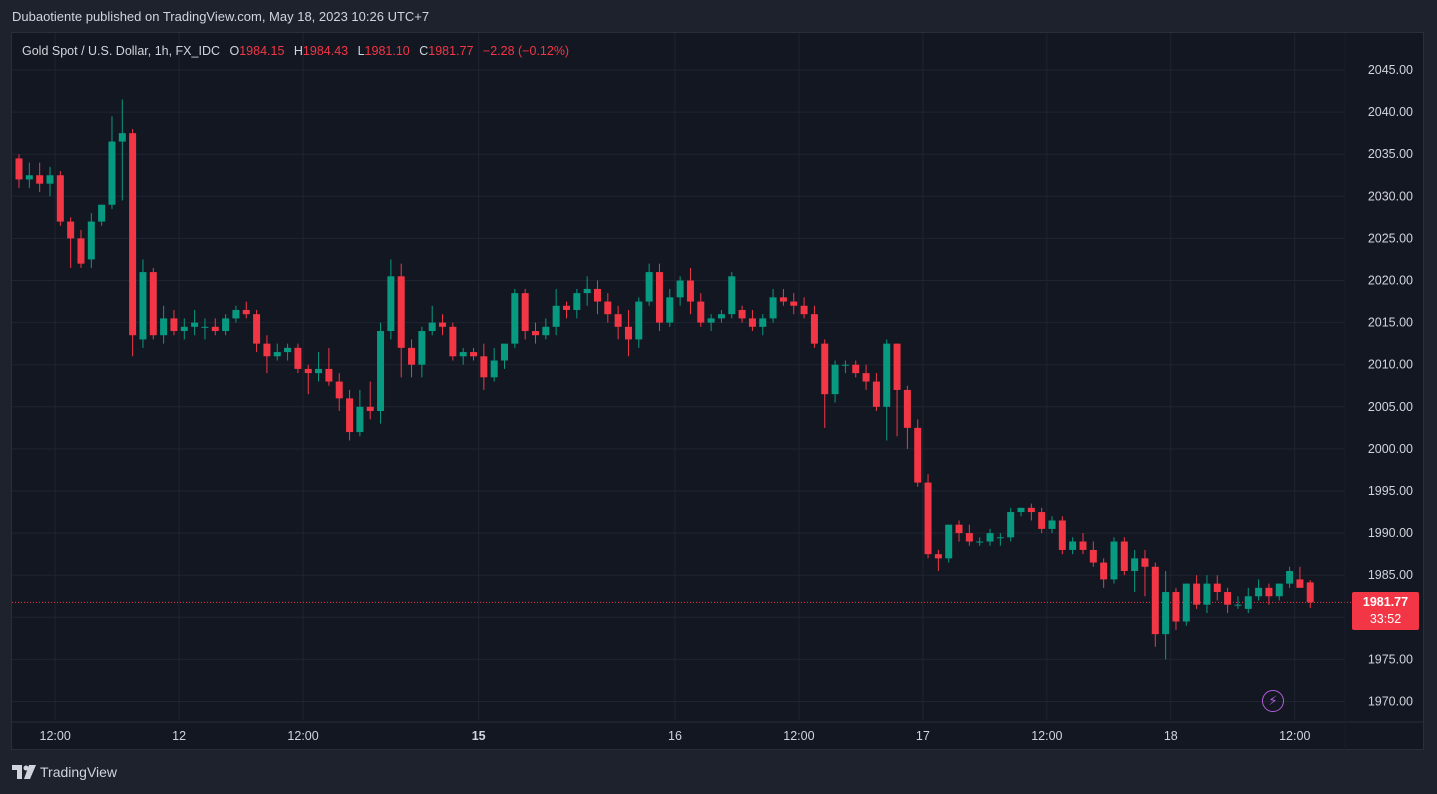 The height and width of the screenshot is (794, 1437). Describe the element at coordinates (1273, 701) in the screenshot. I see `lightning-icon: ⚡` at that location.